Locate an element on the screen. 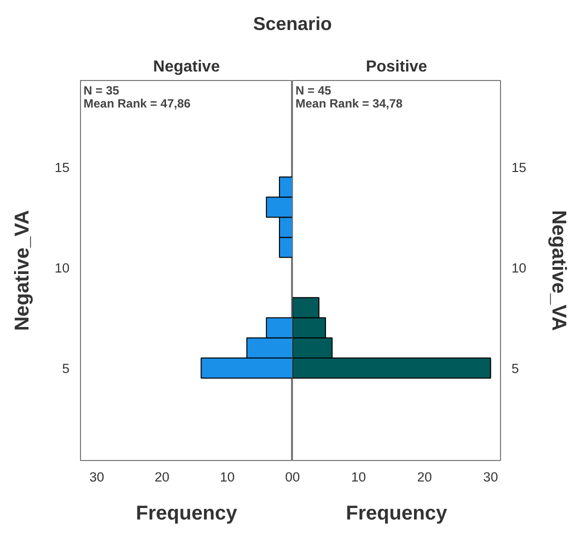  chart-title: Positive is located at coordinates (397, 67).